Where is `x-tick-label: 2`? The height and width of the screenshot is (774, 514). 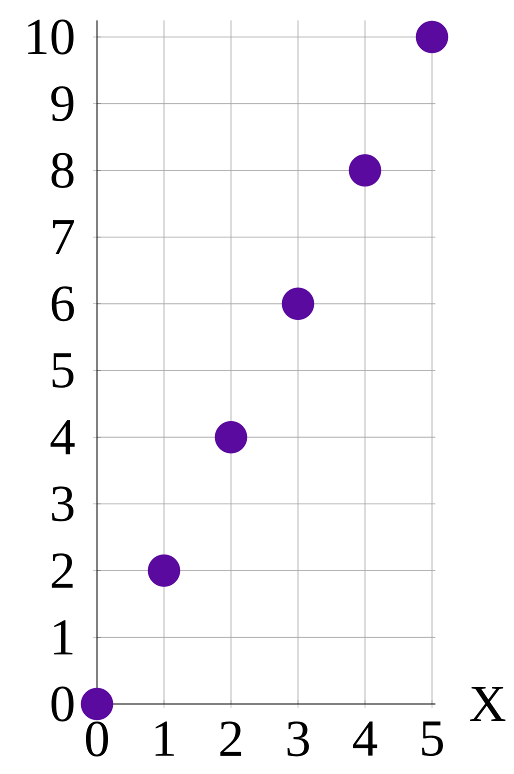 x-tick-label: 2 is located at coordinates (231, 739).